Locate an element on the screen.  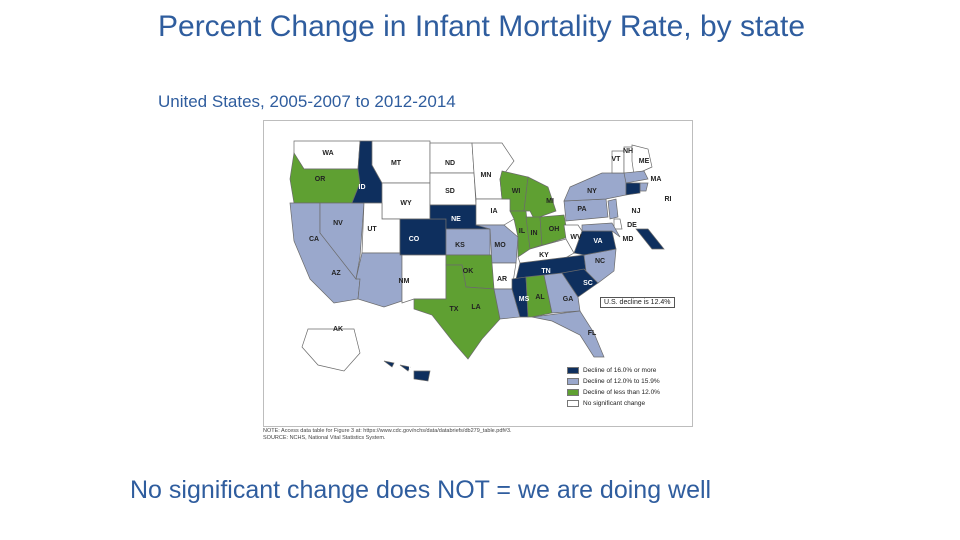
state-ks is located at coordinates (468, 242).